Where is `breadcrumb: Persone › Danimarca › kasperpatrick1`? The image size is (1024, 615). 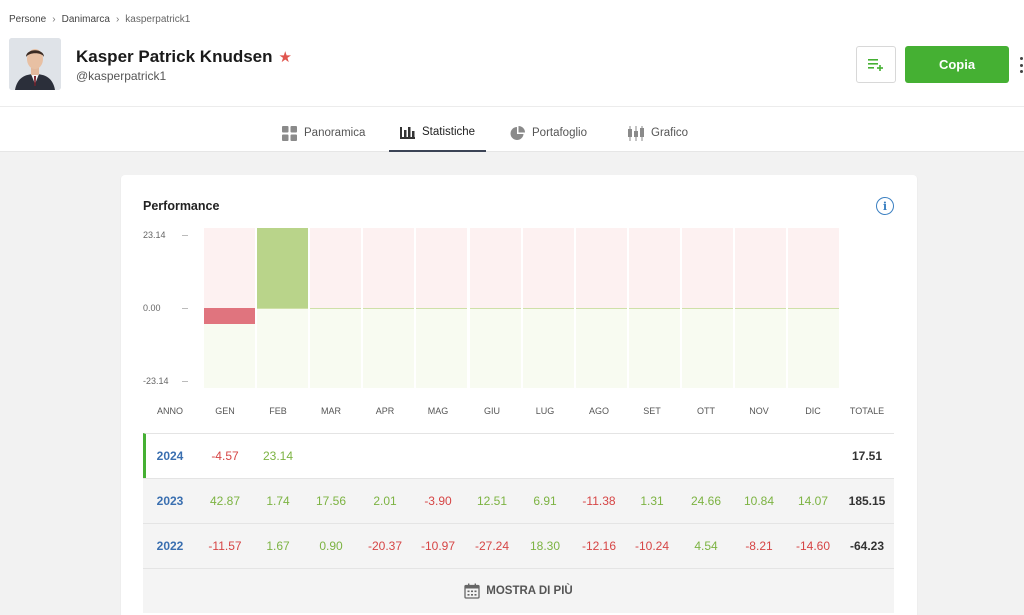
breadcrumb: Persone › Danimarca › kasperpatrick1 is located at coordinates (99, 19).